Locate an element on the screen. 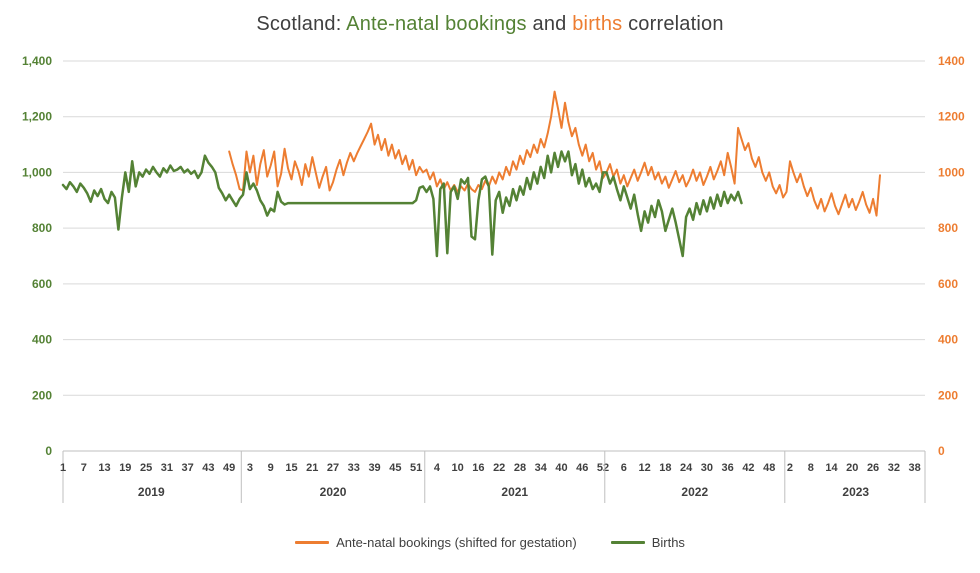  x-tick-label: 43 is located at coordinates (208, 468).